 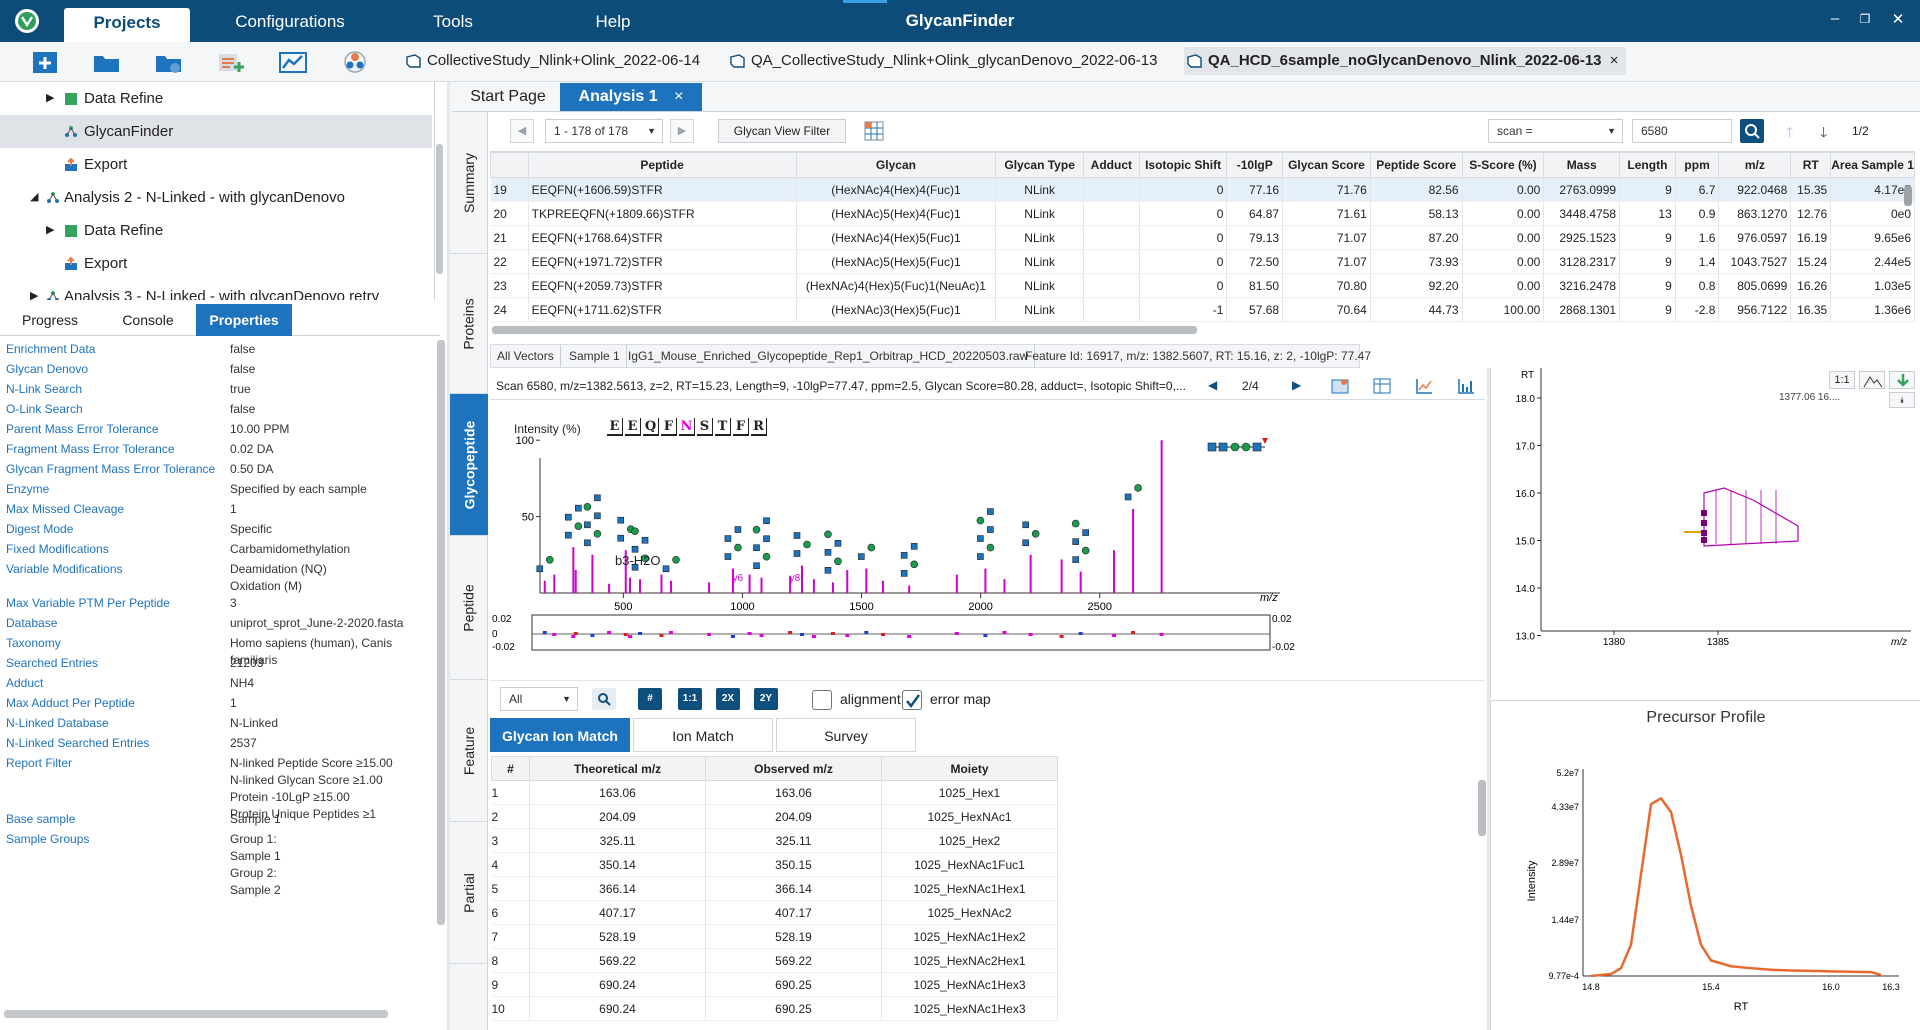 What do you see at coordinates (766, 699) in the screenshot?
I see `zoom-2y-button: 2Y` at bounding box center [766, 699].